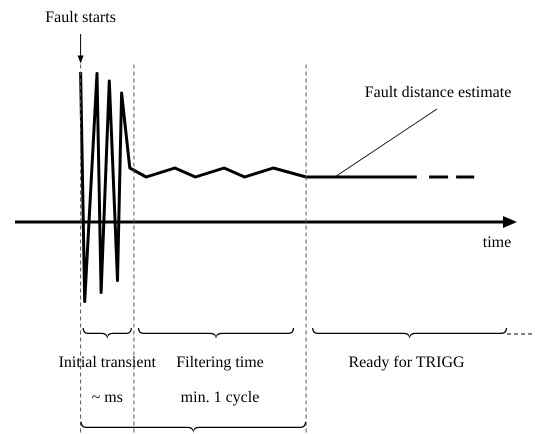  Describe the element at coordinates (220, 362) in the screenshot. I see `text: Filtering time` at that location.